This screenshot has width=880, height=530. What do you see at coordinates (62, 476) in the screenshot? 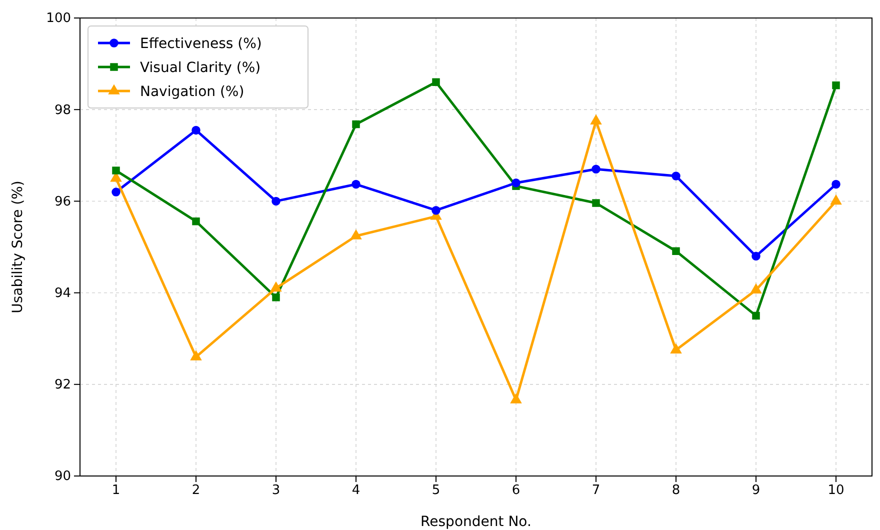
I see `y-tick-label: 90` at bounding box center [62, 476].